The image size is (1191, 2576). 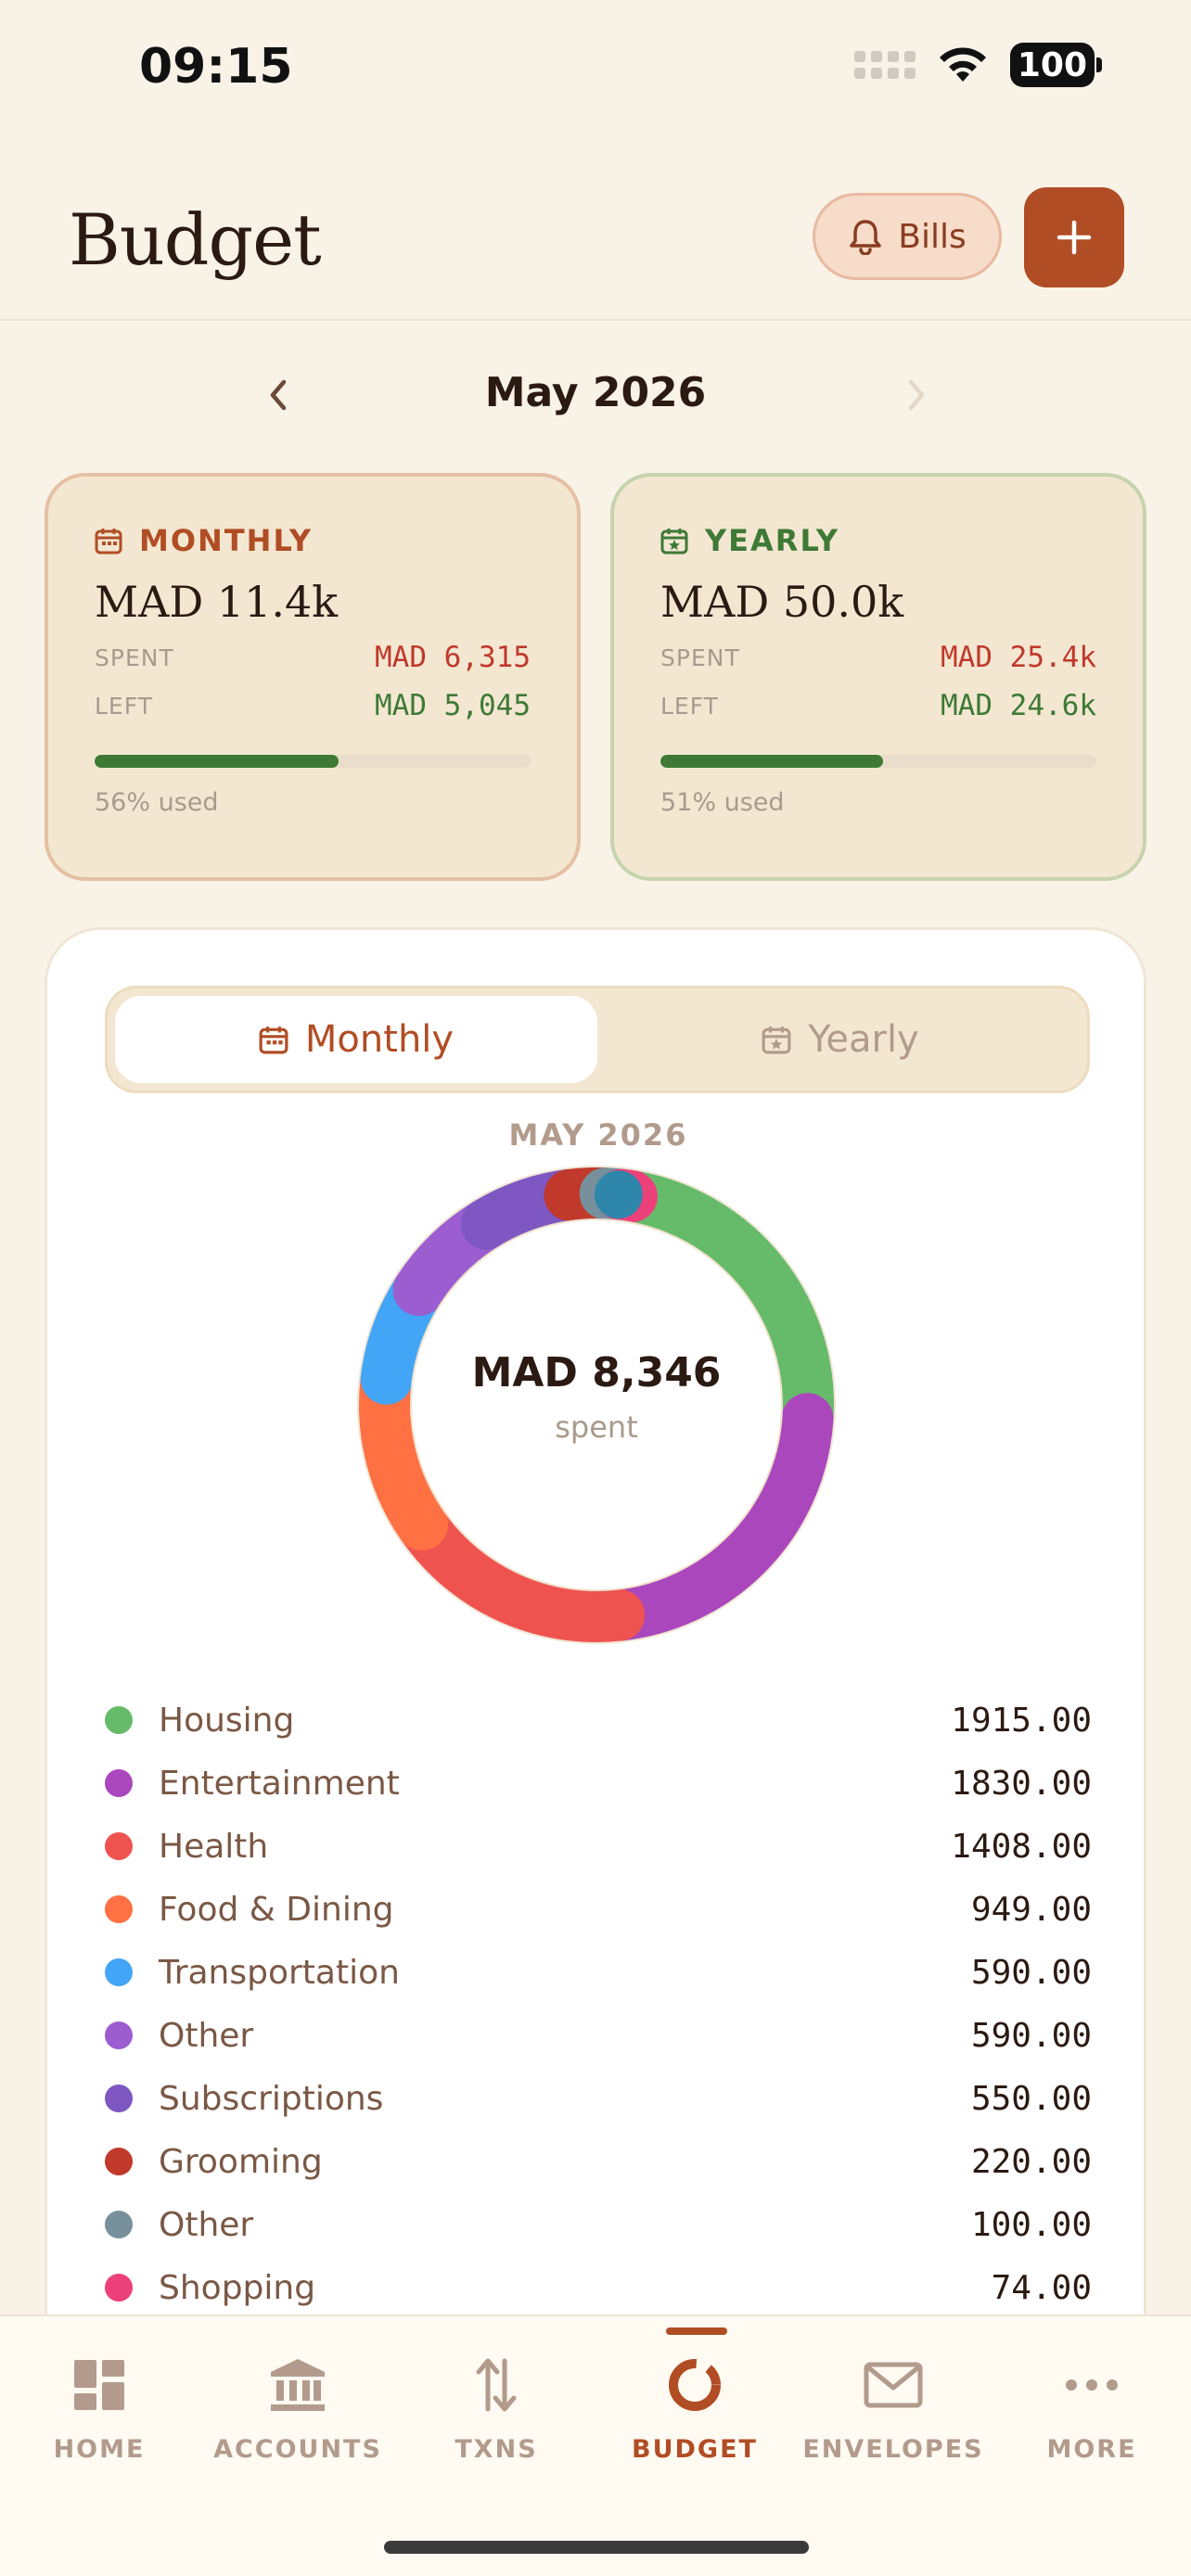 What do you see at coordinates (1041, 2287) in the screenshot?
I see `legend-category-value: 74.00` at bounding box center [1041, 2287].